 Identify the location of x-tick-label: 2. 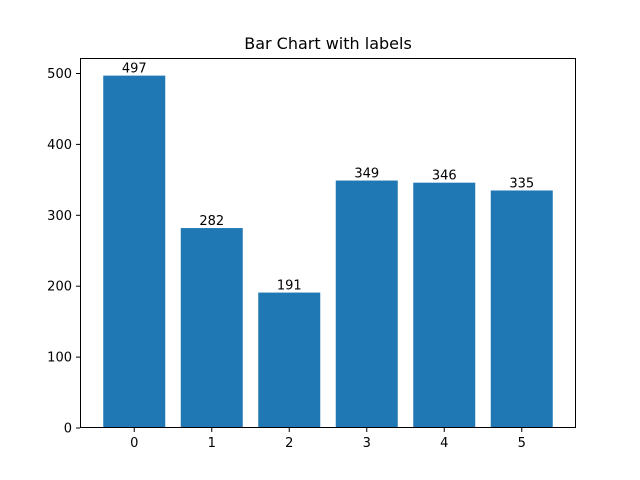
(289, 443).